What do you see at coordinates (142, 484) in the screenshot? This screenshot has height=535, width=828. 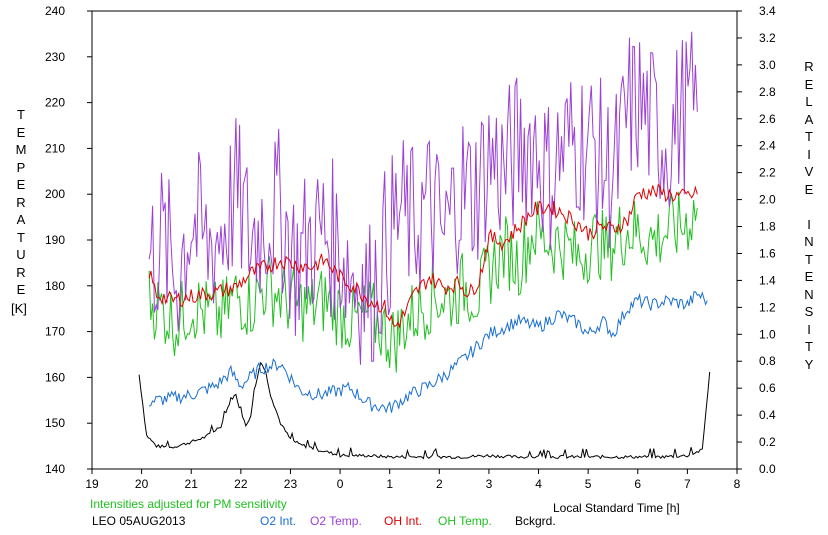 I see `x-tick-label: 20` at bounding box center [142, 484].